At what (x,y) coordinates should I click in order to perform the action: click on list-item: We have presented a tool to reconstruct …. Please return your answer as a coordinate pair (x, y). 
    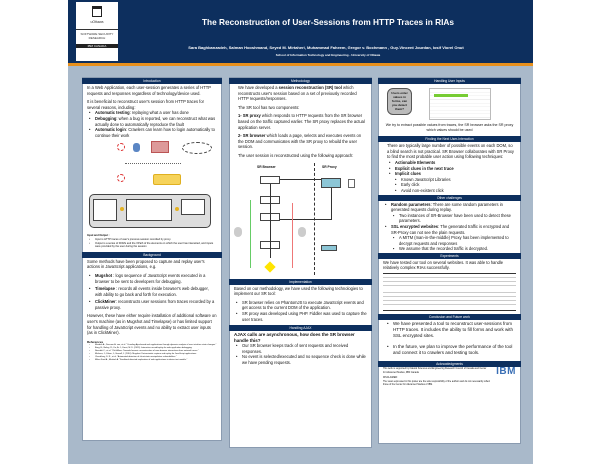
    Looking at the image, I should click on (450, 330).